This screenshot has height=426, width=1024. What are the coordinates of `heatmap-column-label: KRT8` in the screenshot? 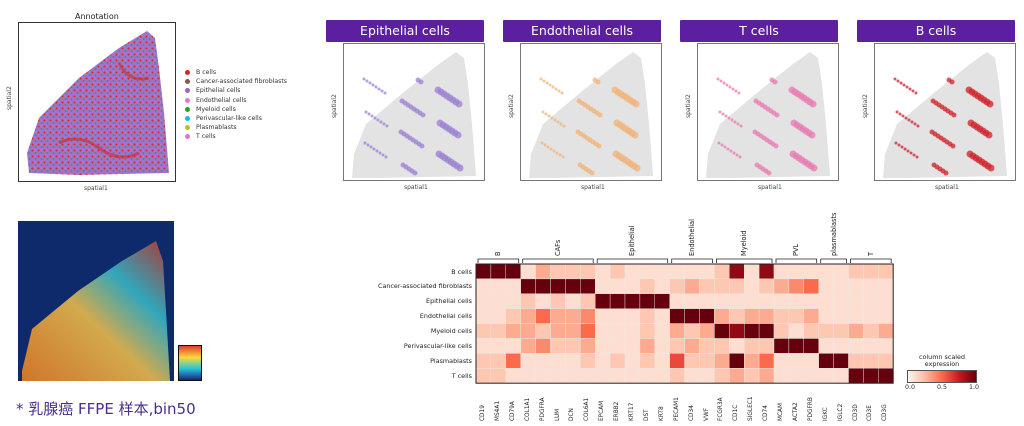 It's located at (661, 414).